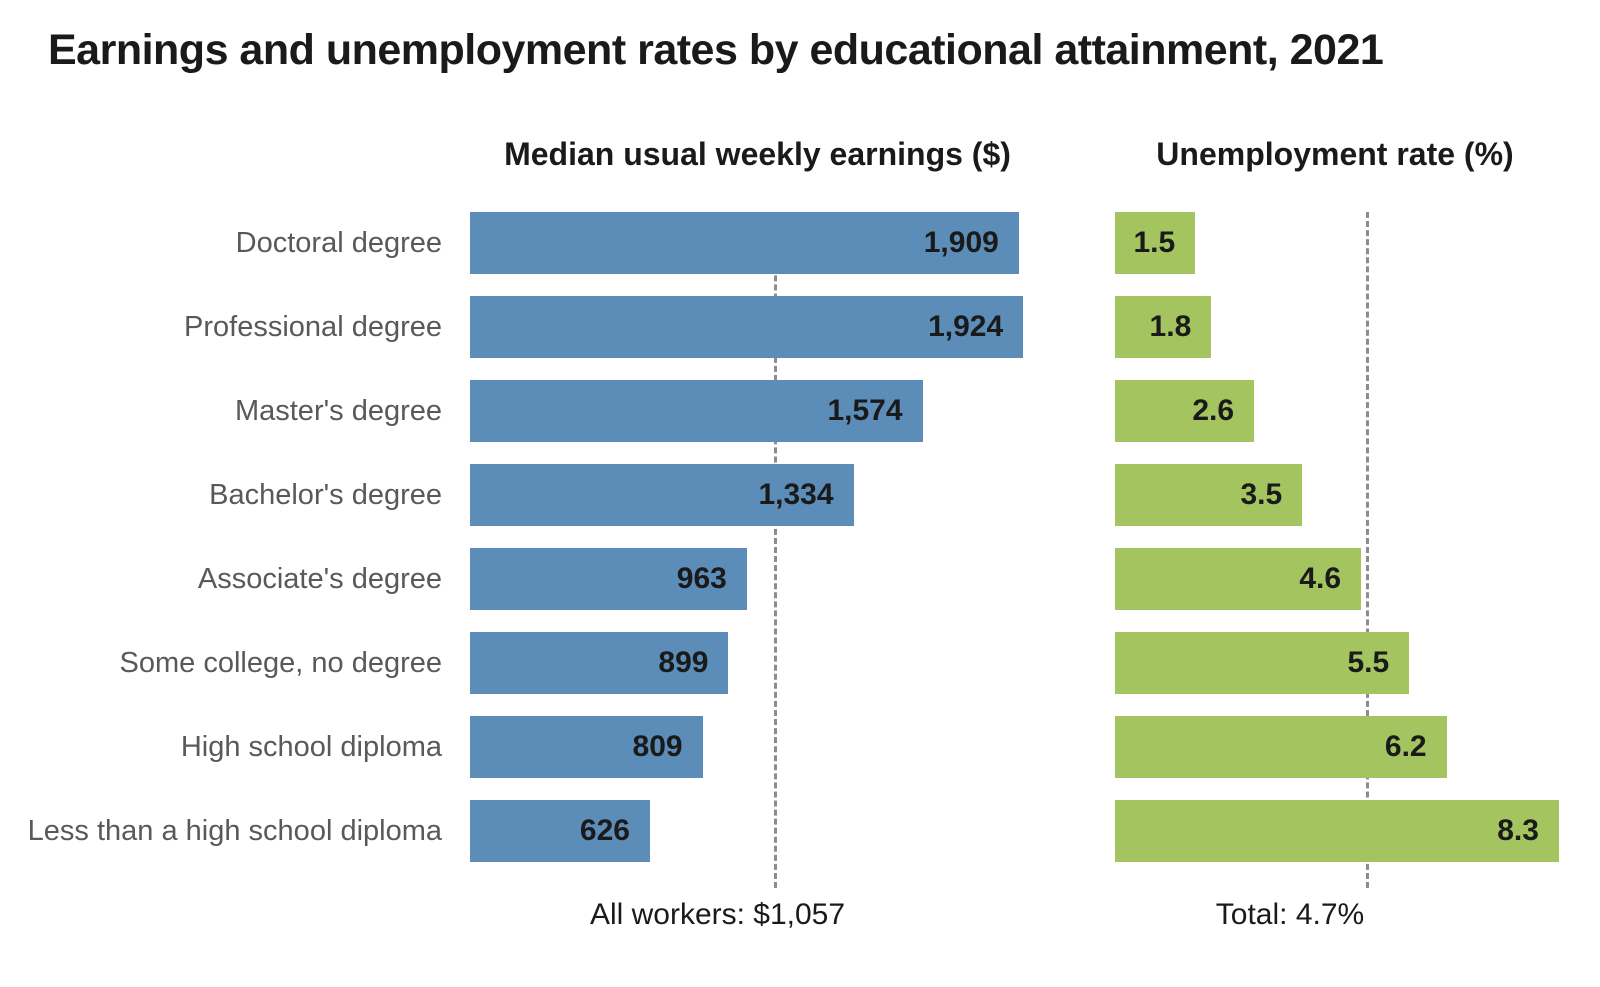 Image resolution: width=1600 pixels, height=987 pixels. I want to click on unemployment-bar-cell: 5.5, so click(1345, 663).